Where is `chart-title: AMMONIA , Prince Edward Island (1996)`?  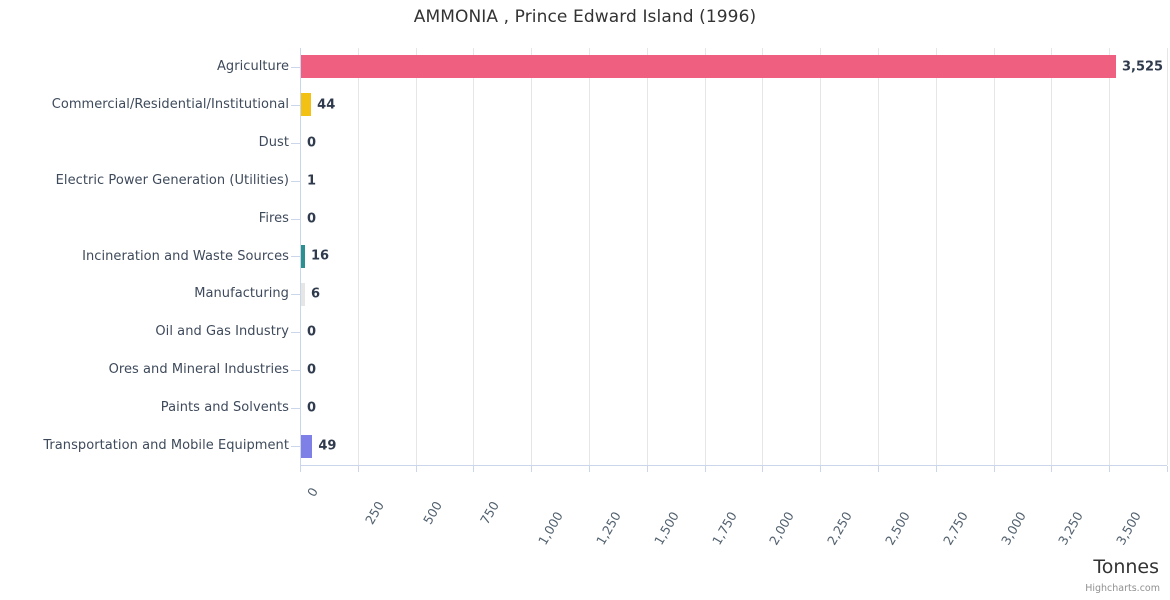 chart-title: AMMONIA , Prince Edward Island (1996) is located at coordinates (585, 17).